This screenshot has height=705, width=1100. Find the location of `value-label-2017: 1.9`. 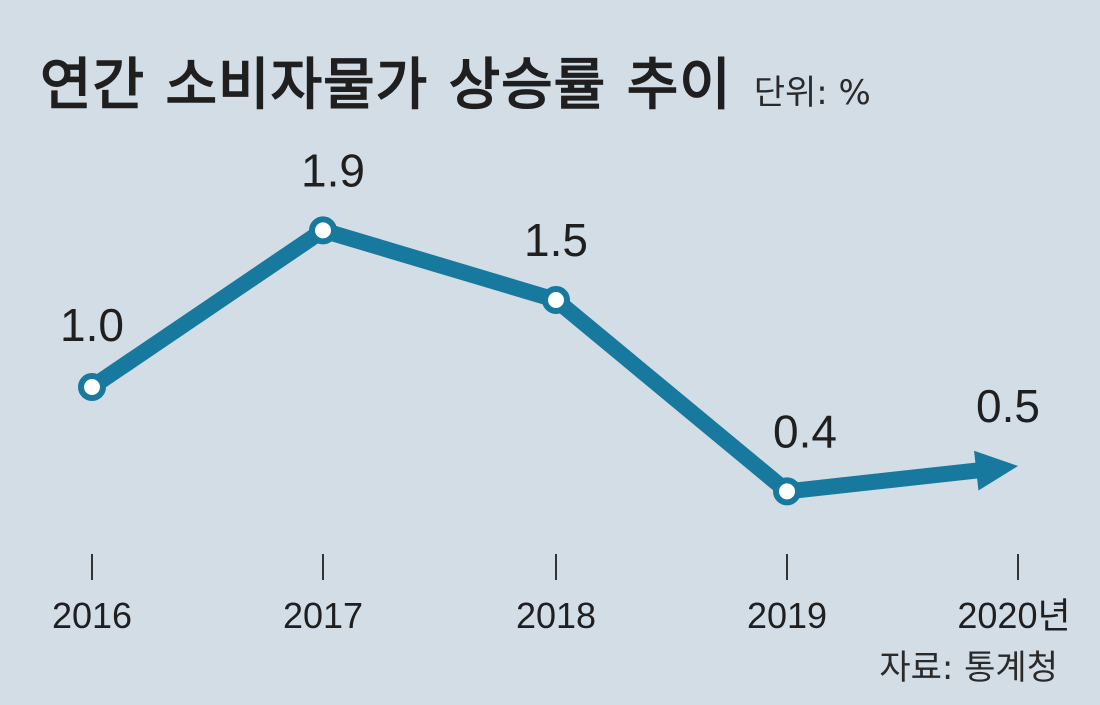

value-label-2017: 1.9 is located at coordinates (333, 170).